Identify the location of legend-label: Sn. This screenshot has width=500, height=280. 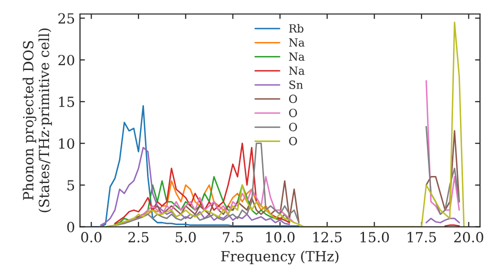
(296, 84).